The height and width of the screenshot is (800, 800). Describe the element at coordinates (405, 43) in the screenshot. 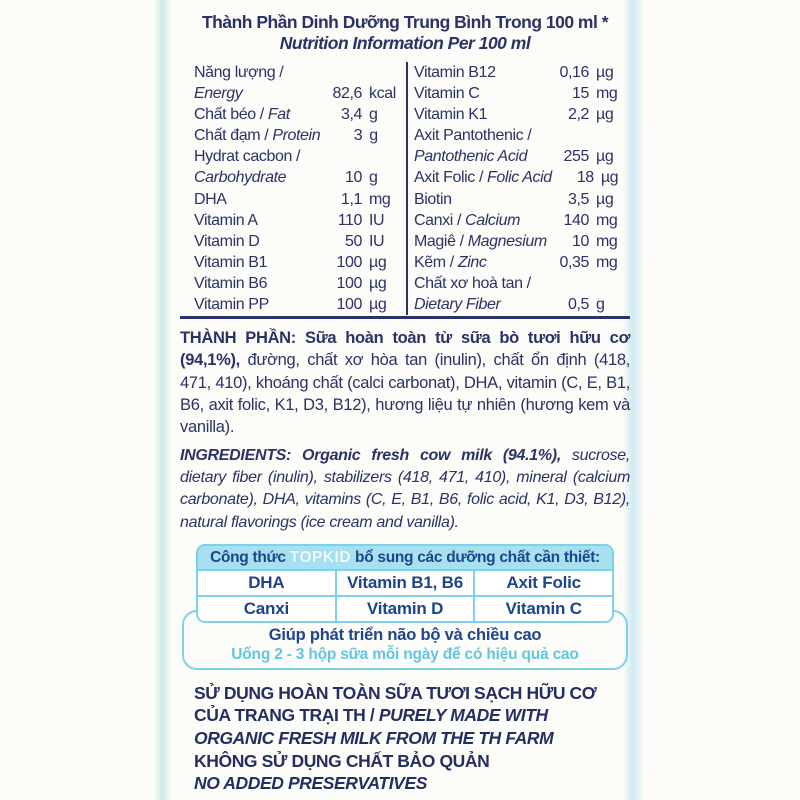

I see `nutrition-title-en: Nutrition Information Per 100 ml` at that location.